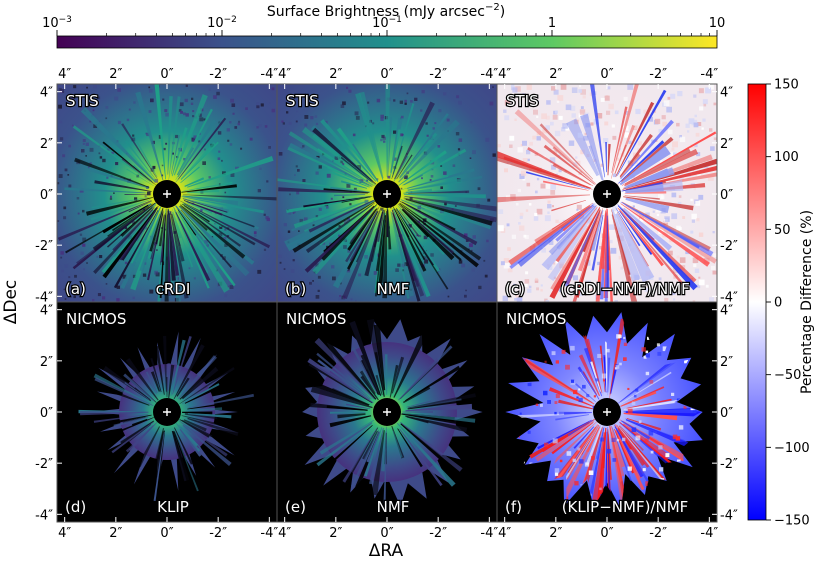 The height and width of the screenshot is (565, 814). I want to click on x-top-tick-label: 4″, so click(284, 74).